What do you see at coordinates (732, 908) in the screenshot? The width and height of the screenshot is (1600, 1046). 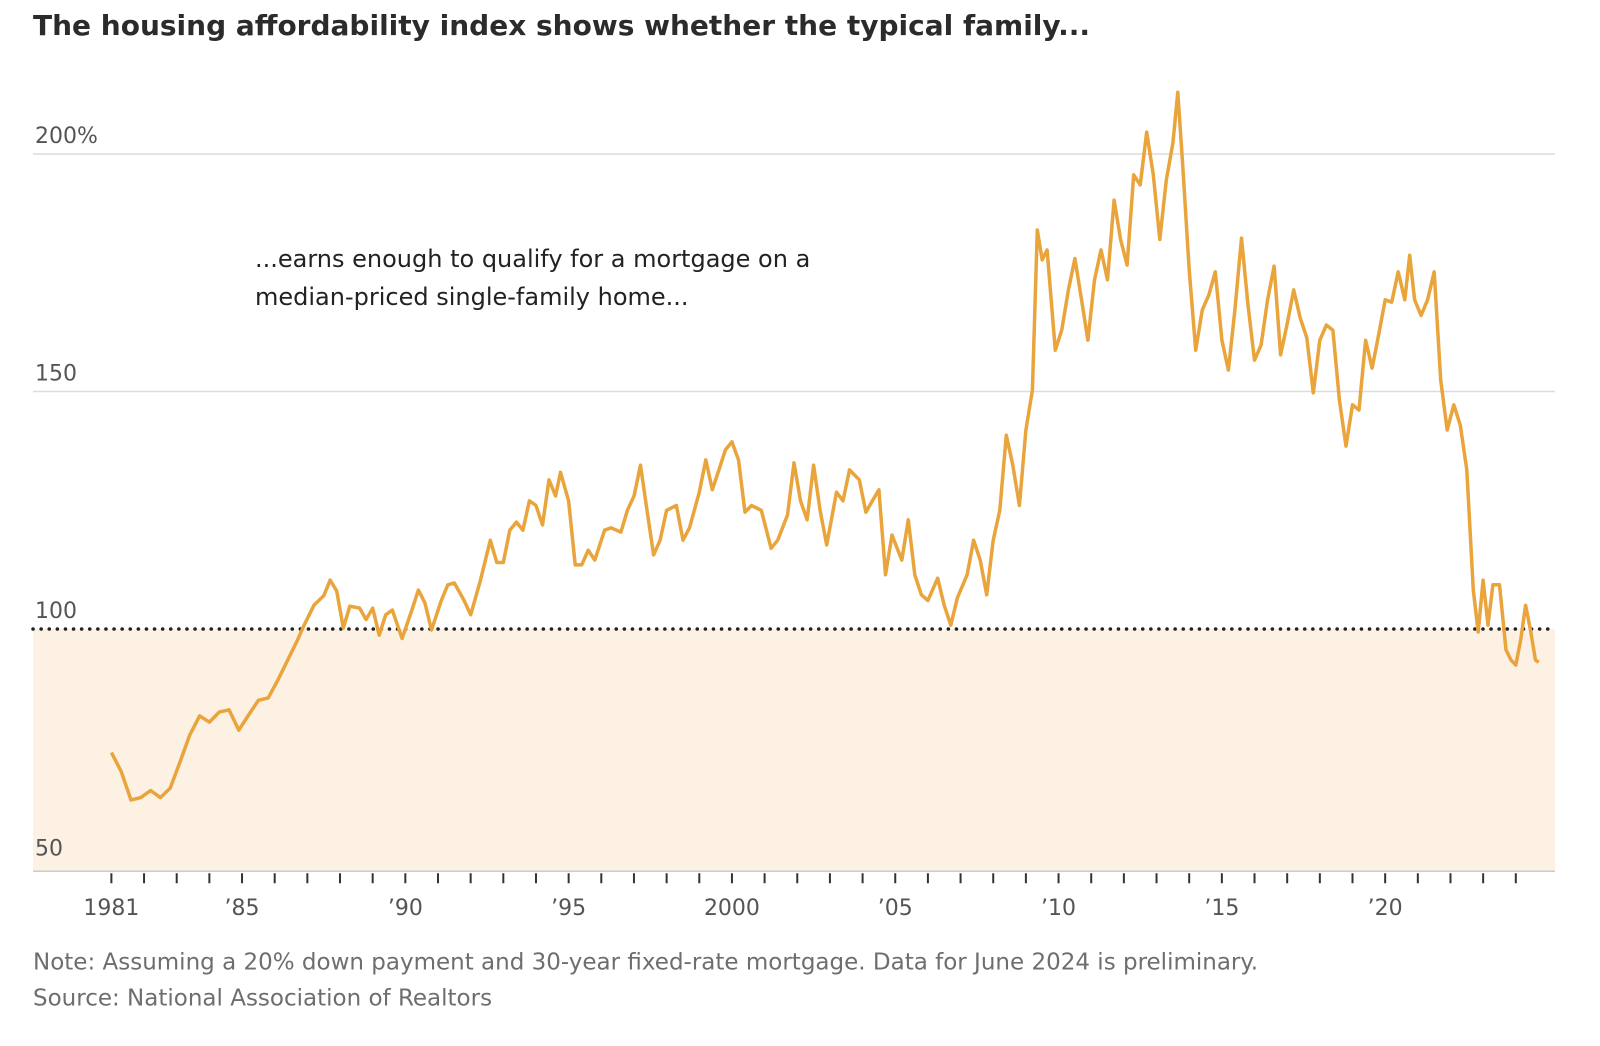 I see `x-tick-label: 2000` at bounding box center [732, 908].